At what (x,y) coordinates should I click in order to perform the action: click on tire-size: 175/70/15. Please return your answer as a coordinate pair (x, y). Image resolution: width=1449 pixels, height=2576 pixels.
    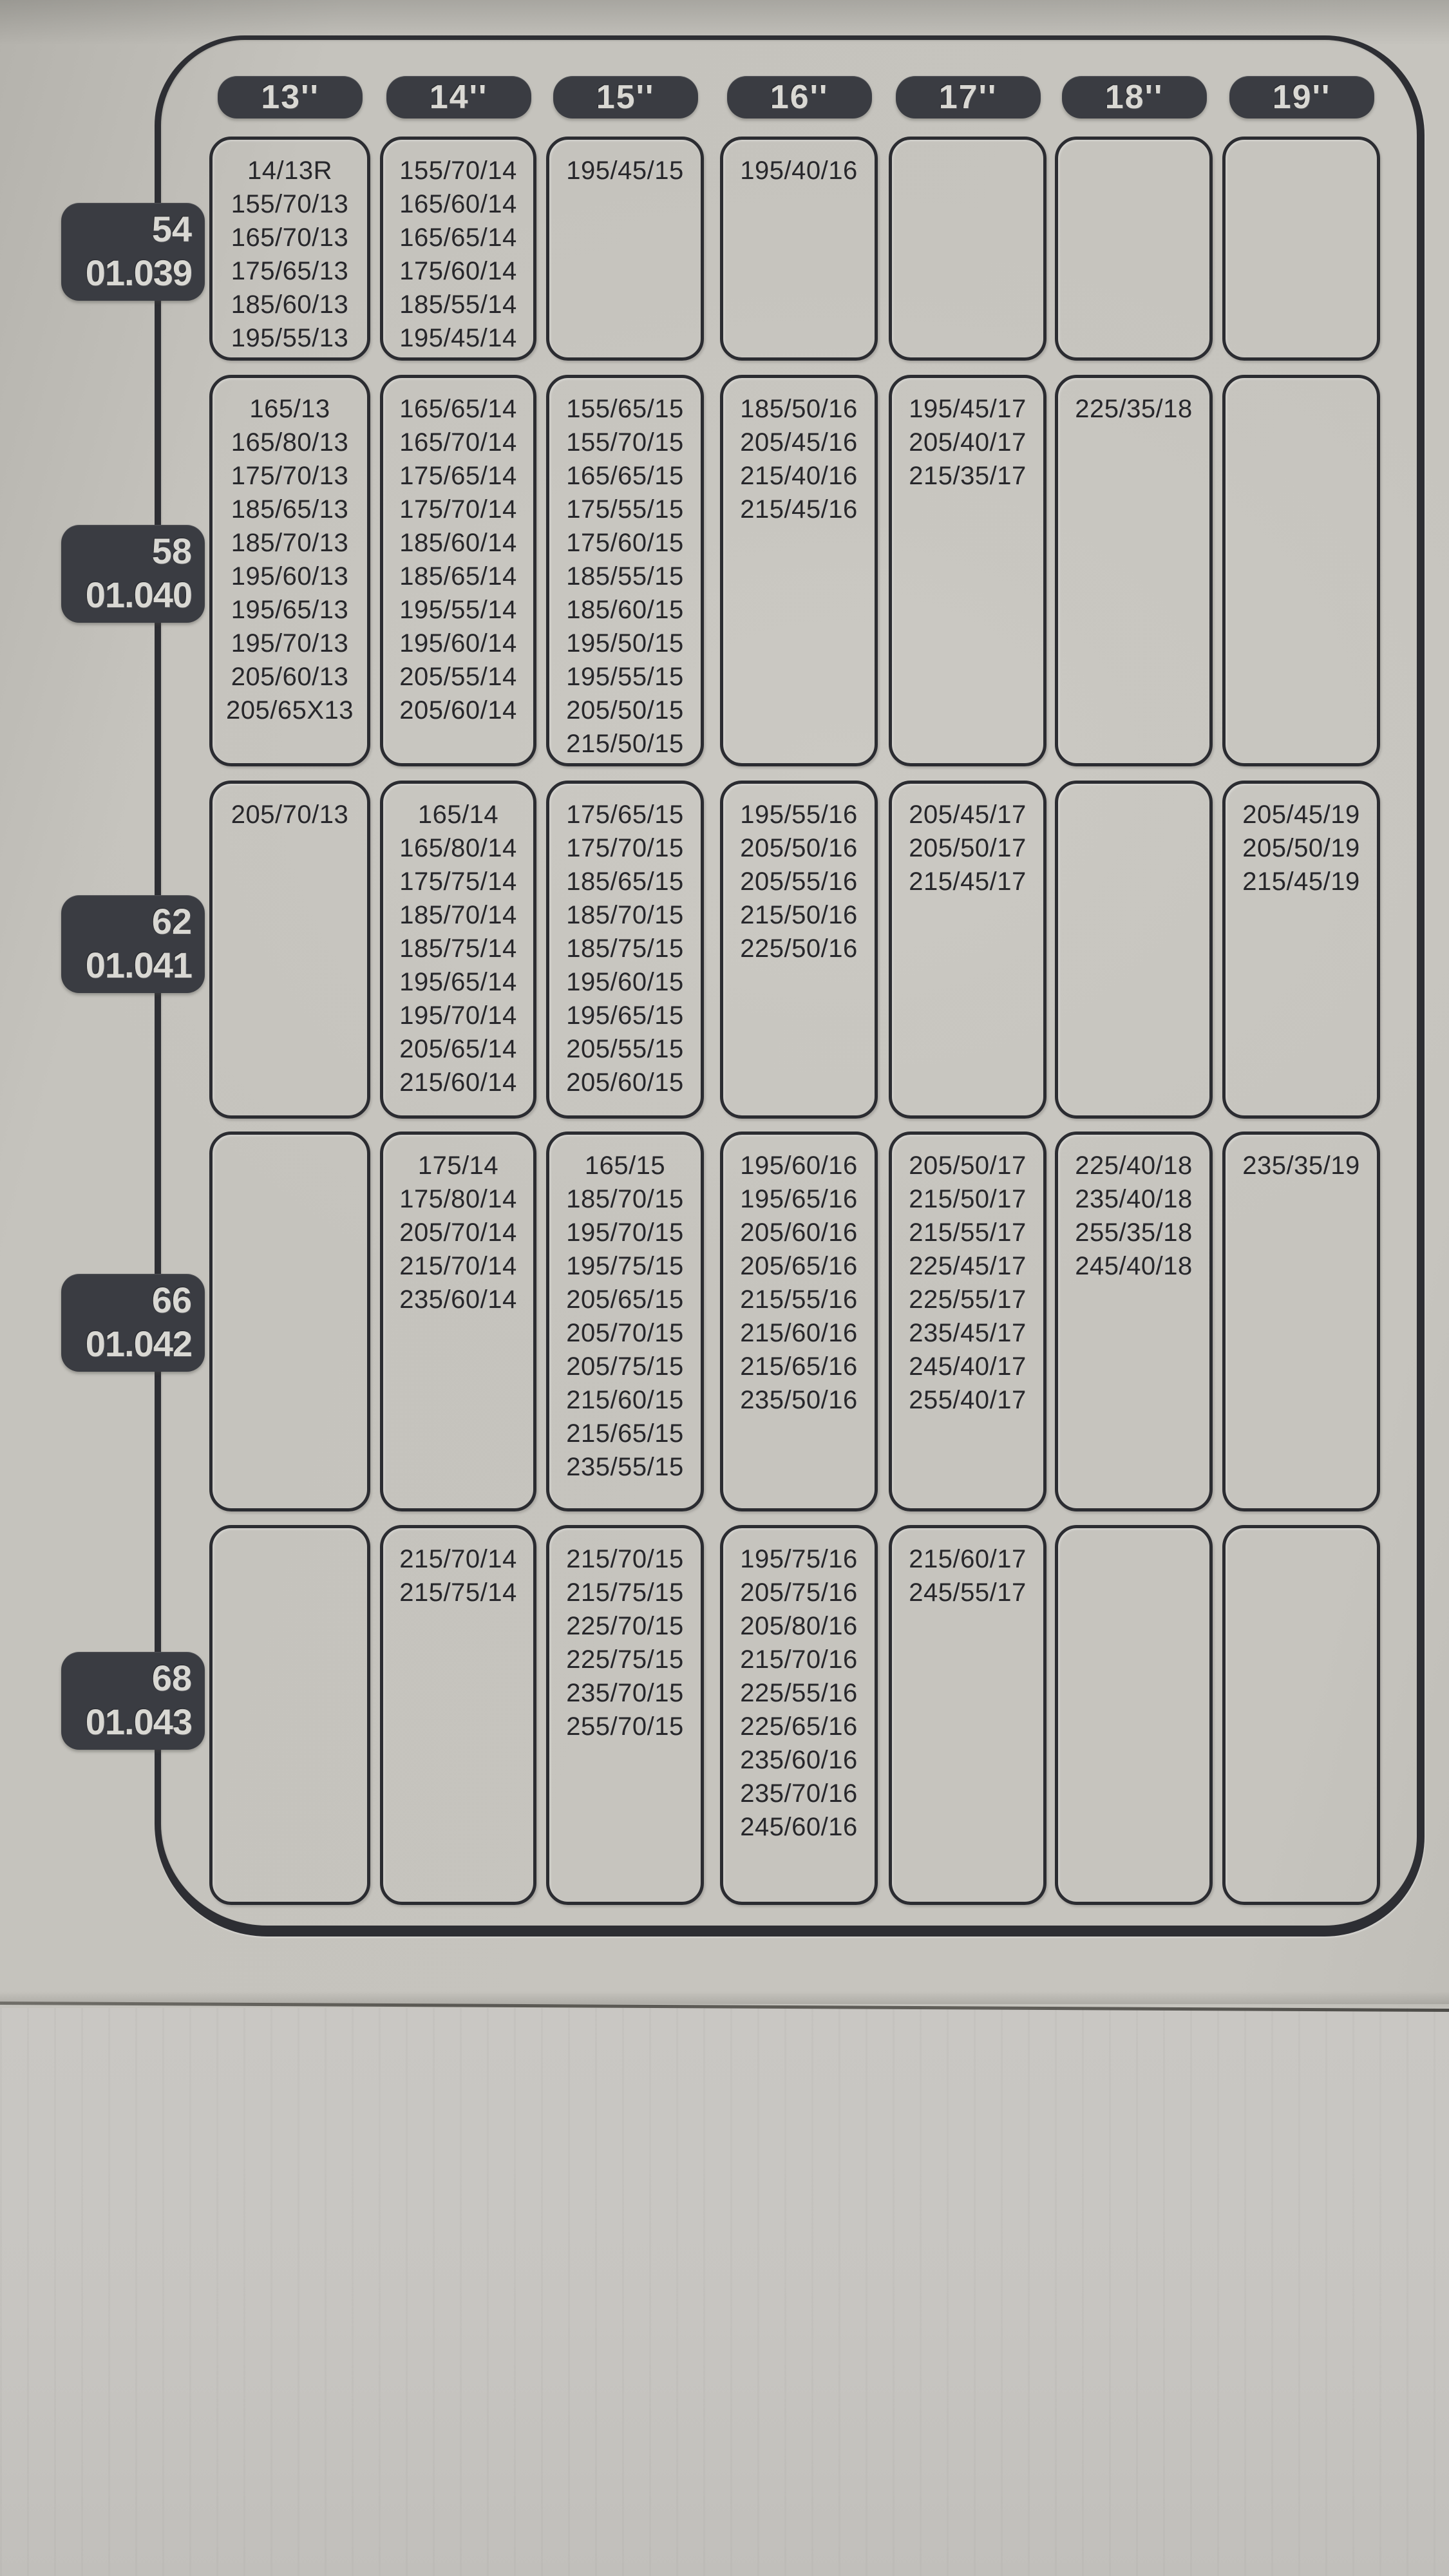
    Looking at the image, I should click on (625, 848).